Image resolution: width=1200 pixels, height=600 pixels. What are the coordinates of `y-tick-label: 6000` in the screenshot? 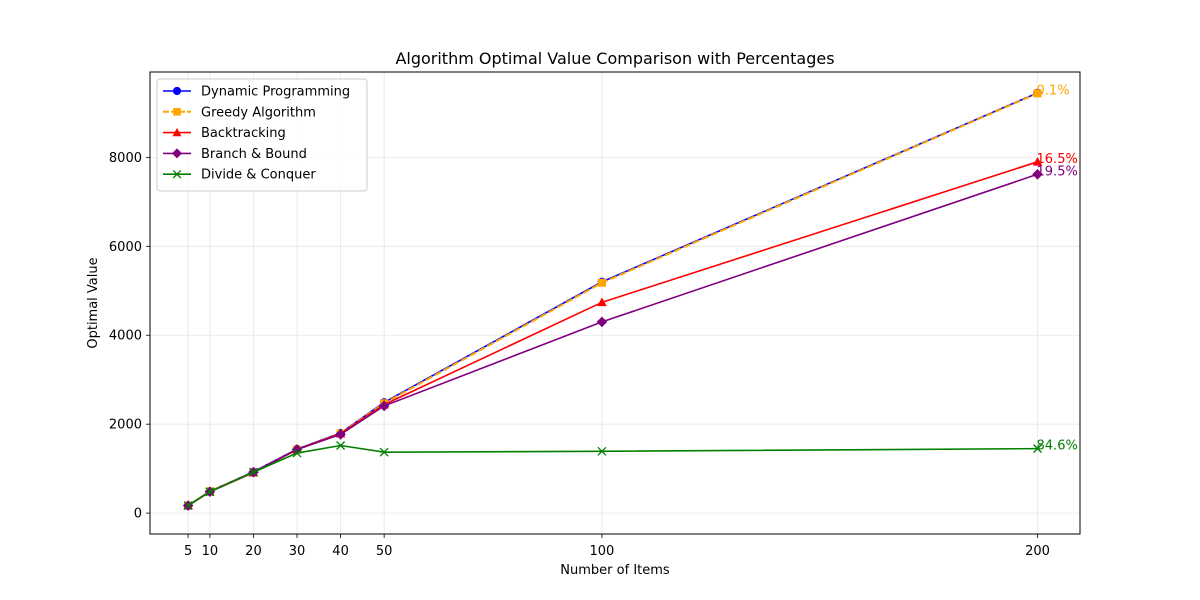 It's located at (125, 247).